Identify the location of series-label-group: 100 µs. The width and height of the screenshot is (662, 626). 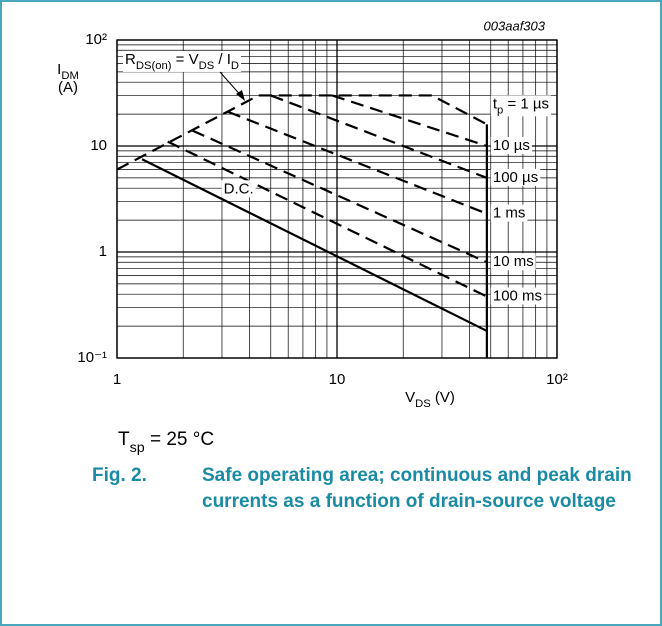
(515, 177).